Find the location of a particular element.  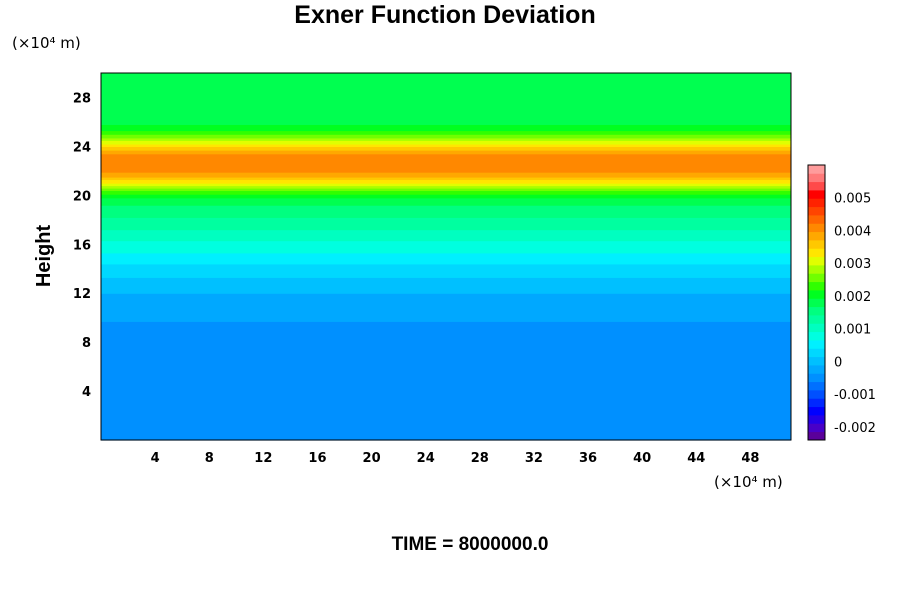

colorbar-tick-label: 0.004 is located at coordinates (852, 231).